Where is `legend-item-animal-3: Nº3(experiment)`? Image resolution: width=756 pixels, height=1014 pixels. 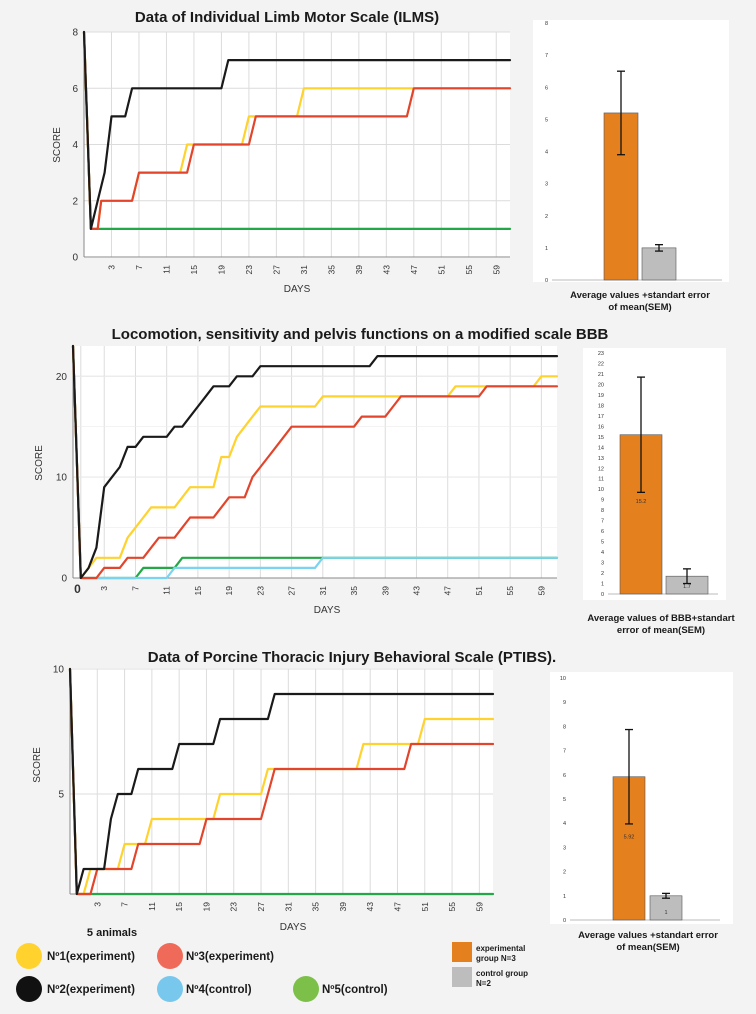 legend-item-animal-3: Nº3(experiment) is located at coordinates (215, 956).